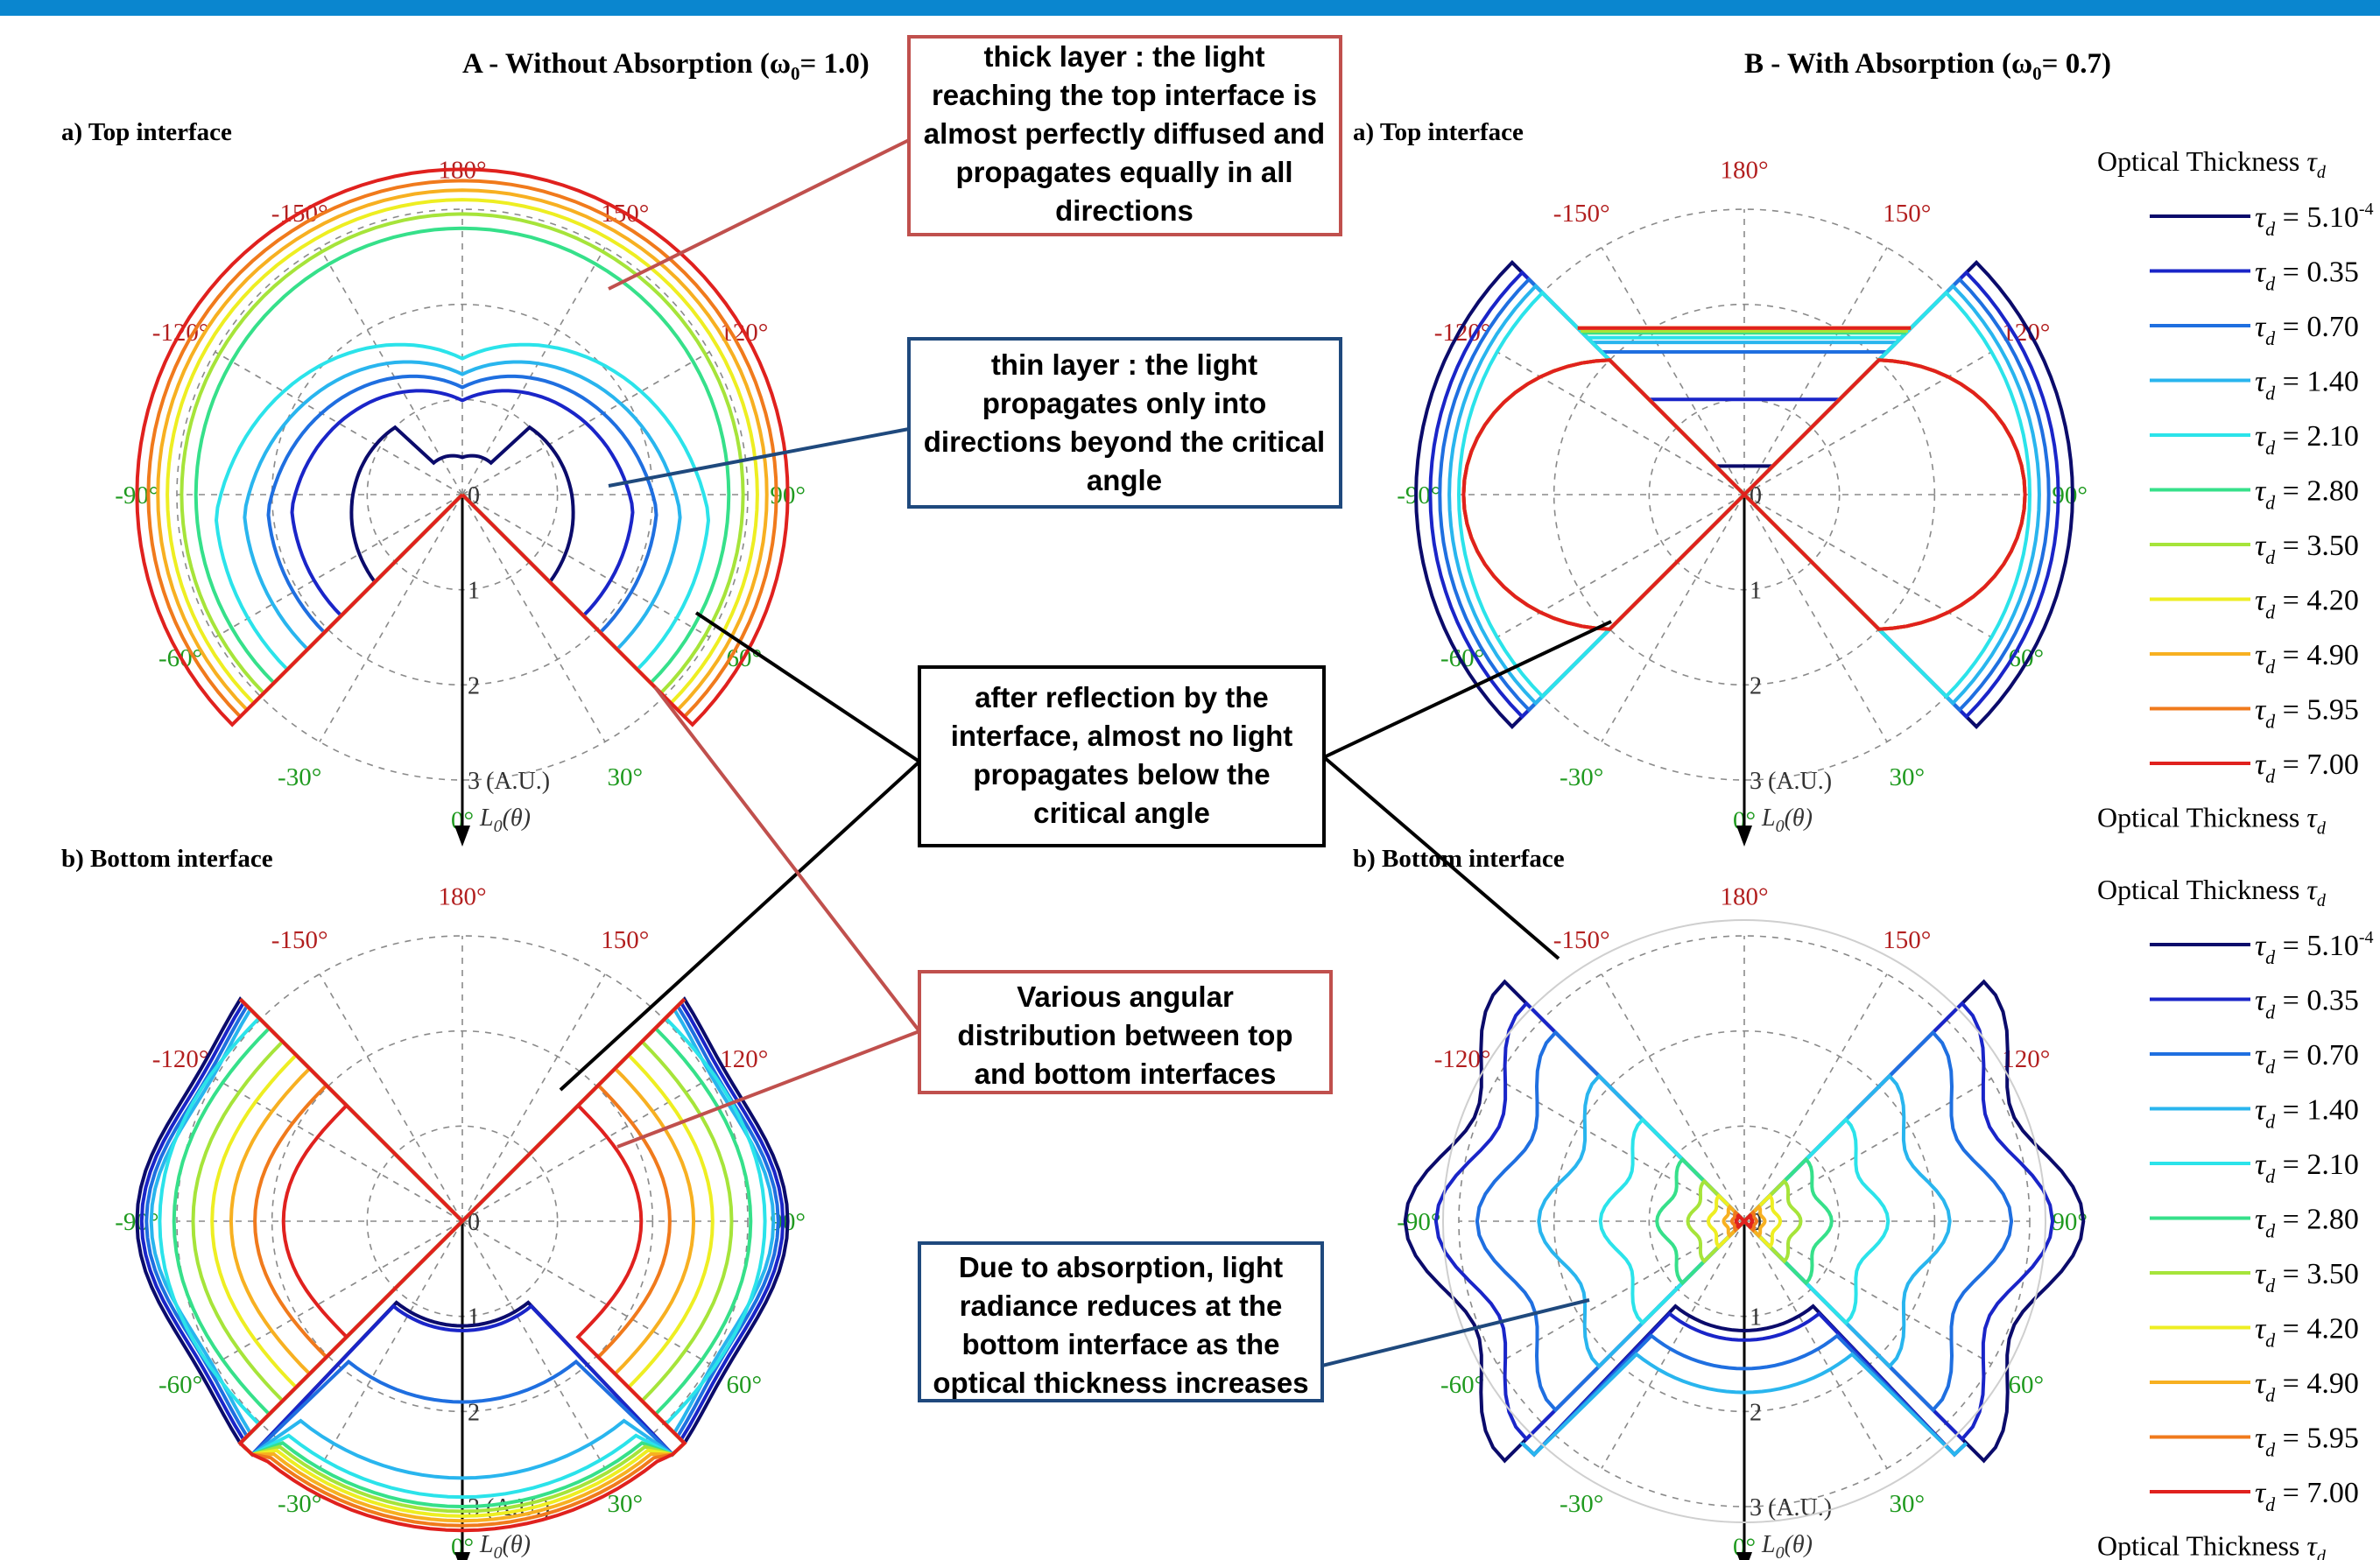 This screenshot has width=2380, height=1560. Describe the element at coordinates (1125, 996) in the screenshot. I see `callout-various-line-1: Various angular` at that location.